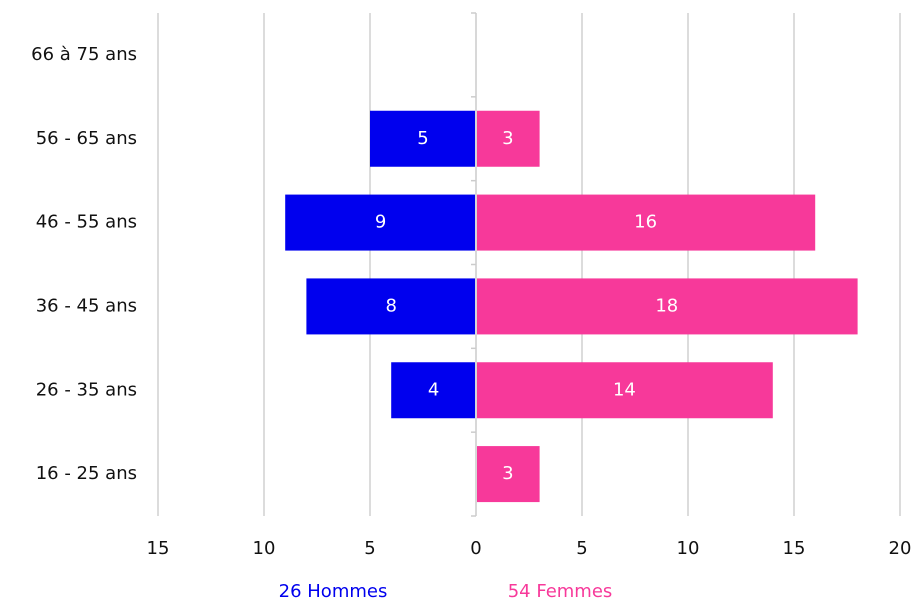 The image size is (916, 603). Describe the element at coordinates (86, 222) in the screenshot. I see `category-label: 46 - 55 ans` at that location.